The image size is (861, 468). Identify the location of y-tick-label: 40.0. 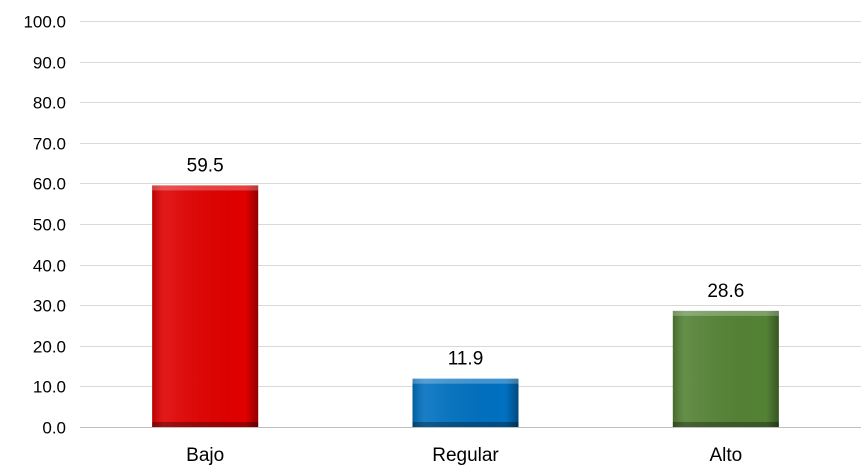
(49, 266).